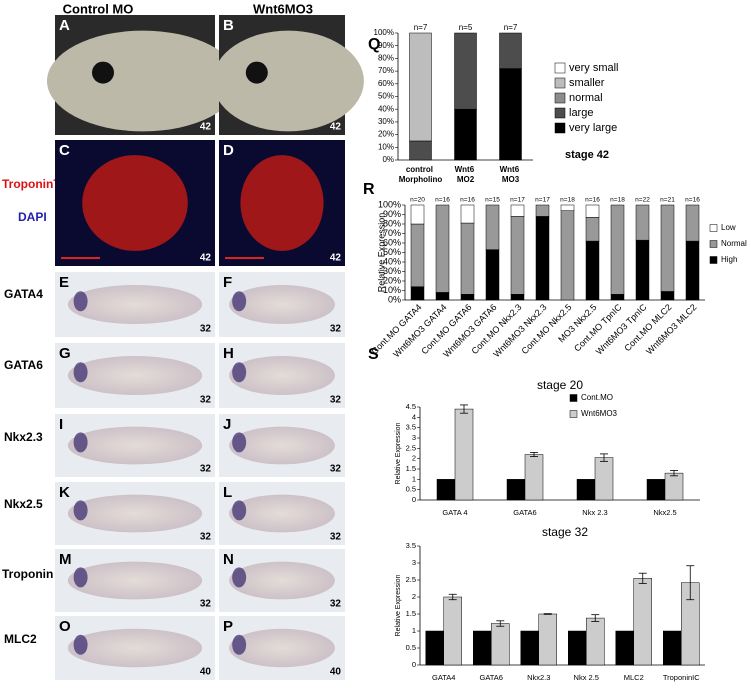 The height and width of the screenshot is (689, 751). I want to click on x-tick-label: GATA 4, so click(454, 512).